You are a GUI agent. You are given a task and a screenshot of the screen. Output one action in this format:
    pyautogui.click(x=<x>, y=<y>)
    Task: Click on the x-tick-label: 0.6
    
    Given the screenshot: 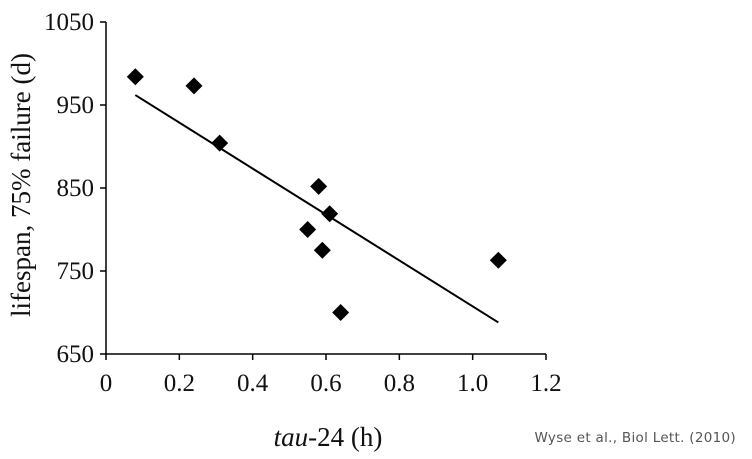 What is the action you would take?
    pyautogui.click(x=325, y=383)
    